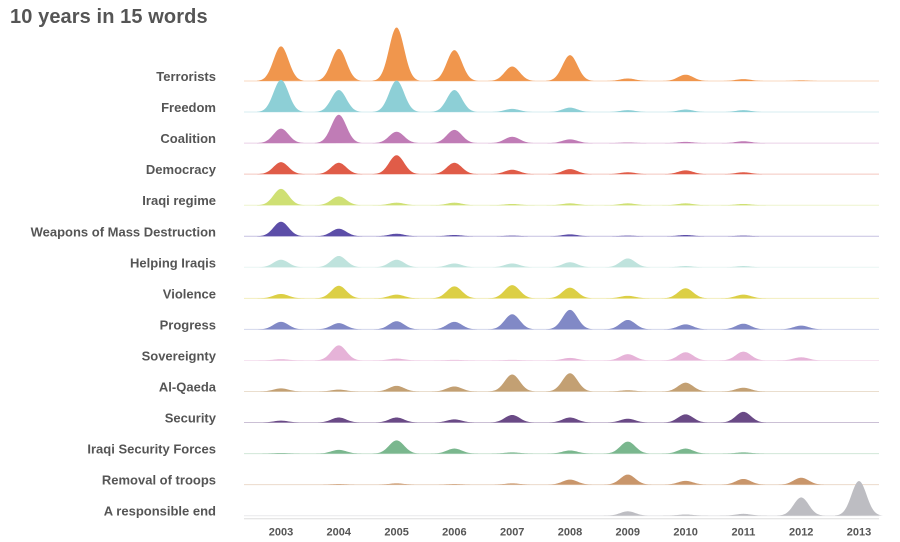  I want to click on ridge-row: A responsible end, so click(493, 500).